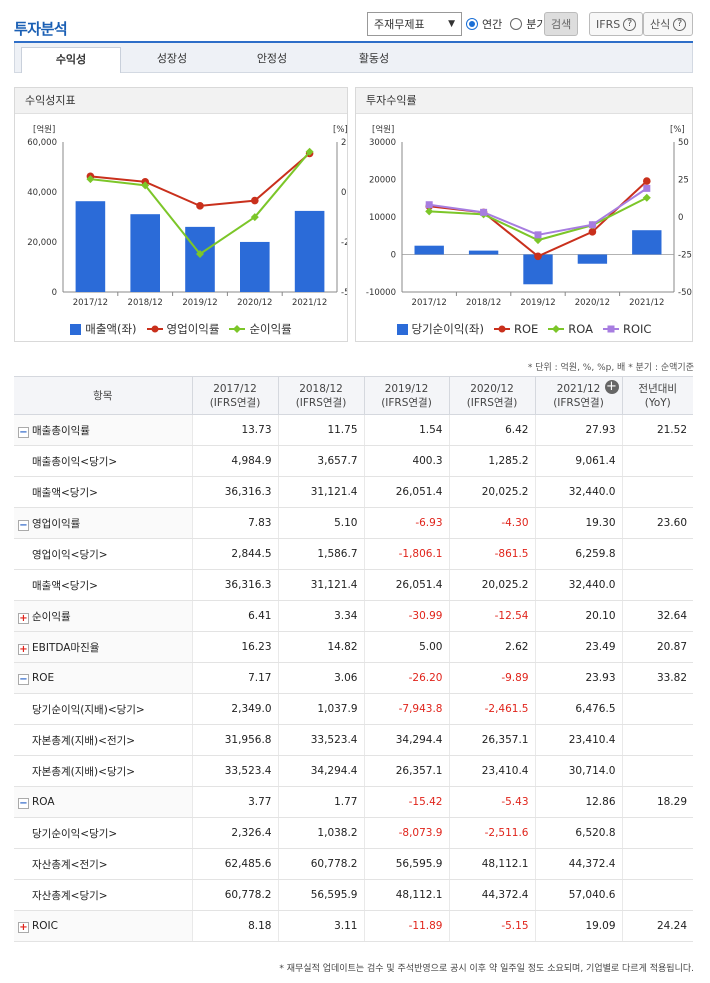 This screenshot has width=710, height=983. What do you see at coordinates (374, 58) in the screenshot?
I see `tab-activity: 활동성` at bounding box center [374, 58].